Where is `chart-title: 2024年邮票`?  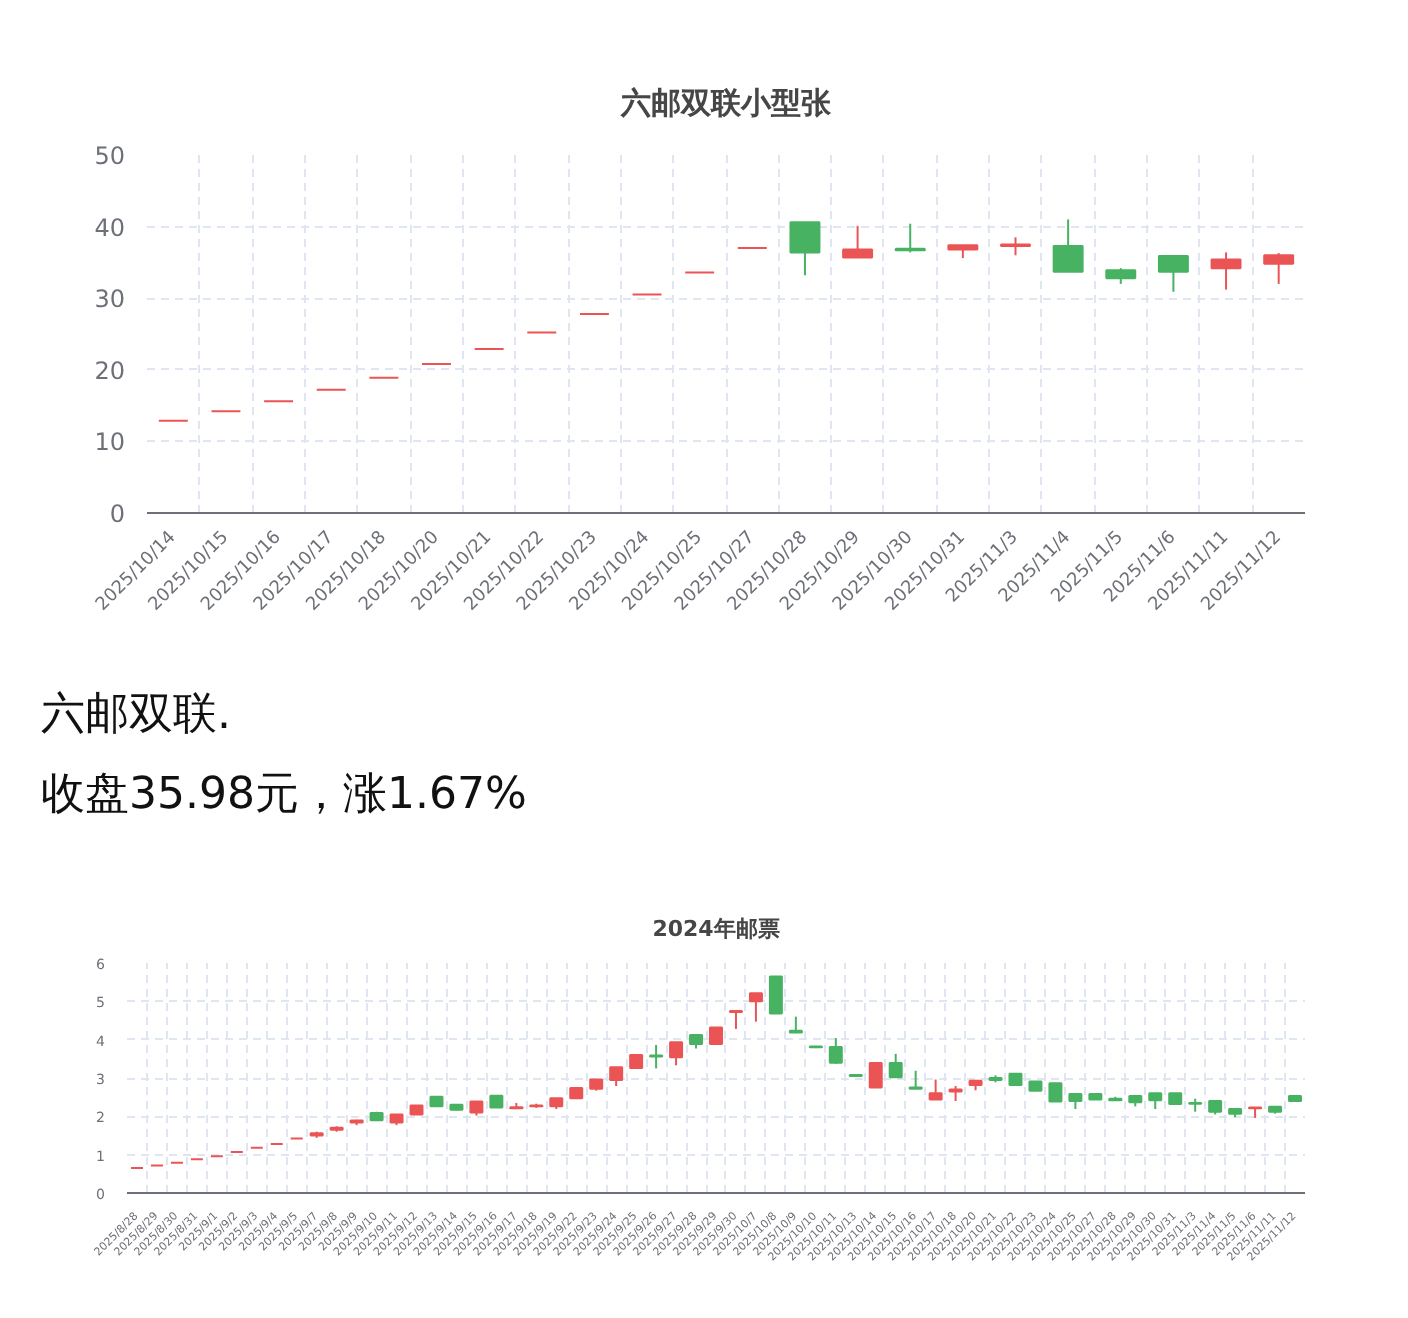 chart-title: 2024年邮票 is located at coordinates (716, 929).